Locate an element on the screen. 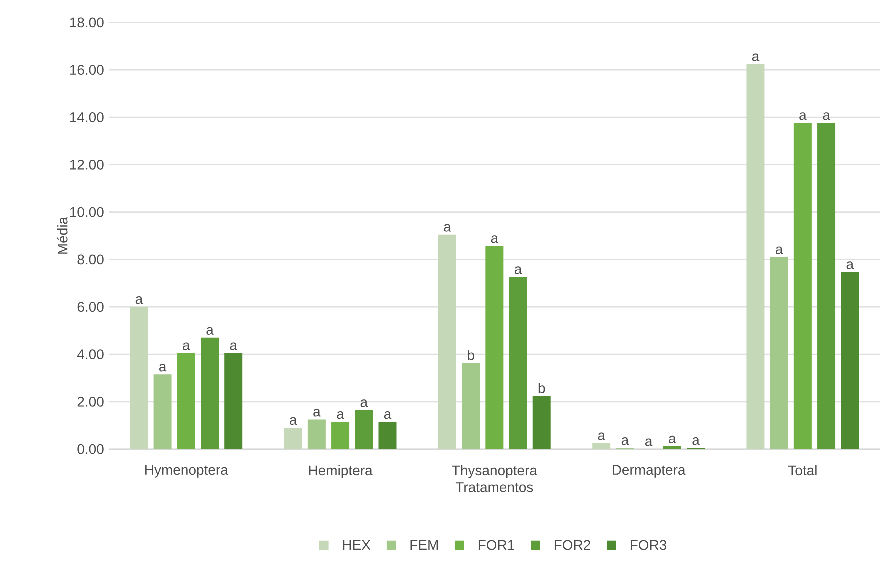 This screenshot has width=883, height=576. x-tick-label: Hymenoptera is located at coordinates (187, 471).